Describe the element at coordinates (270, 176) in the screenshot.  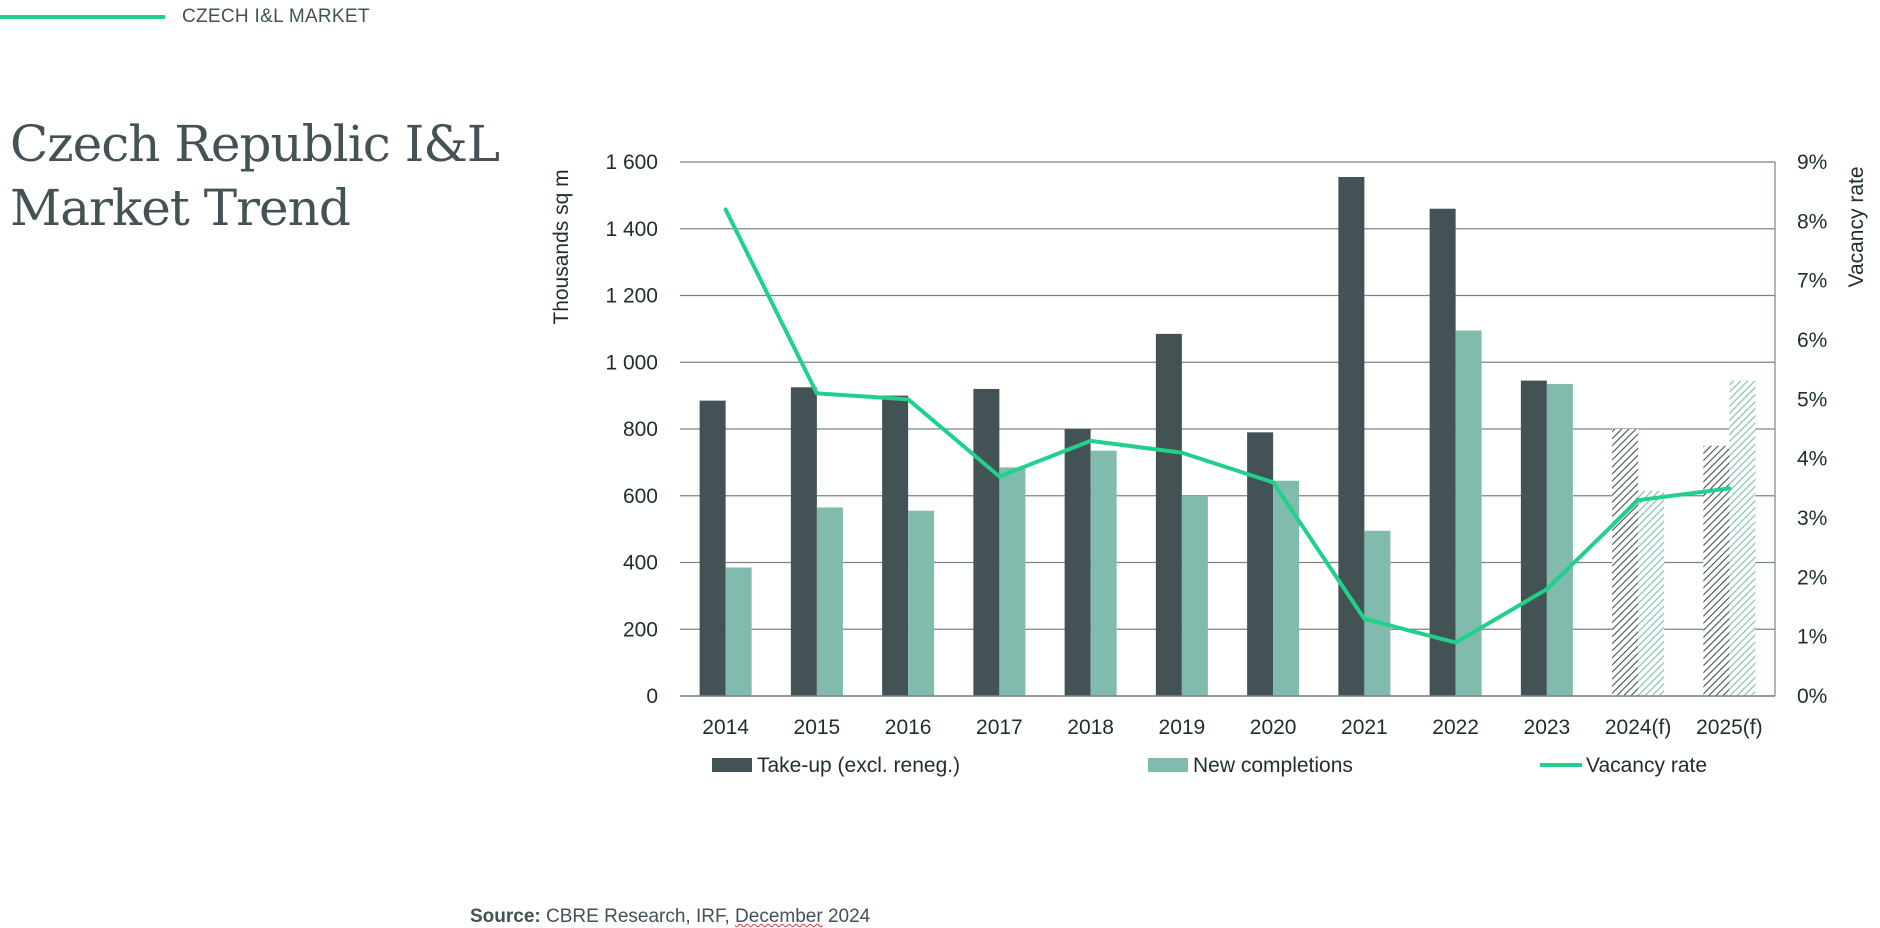
I see `page-title: Czech Republic I&L Market Trend` at that location.